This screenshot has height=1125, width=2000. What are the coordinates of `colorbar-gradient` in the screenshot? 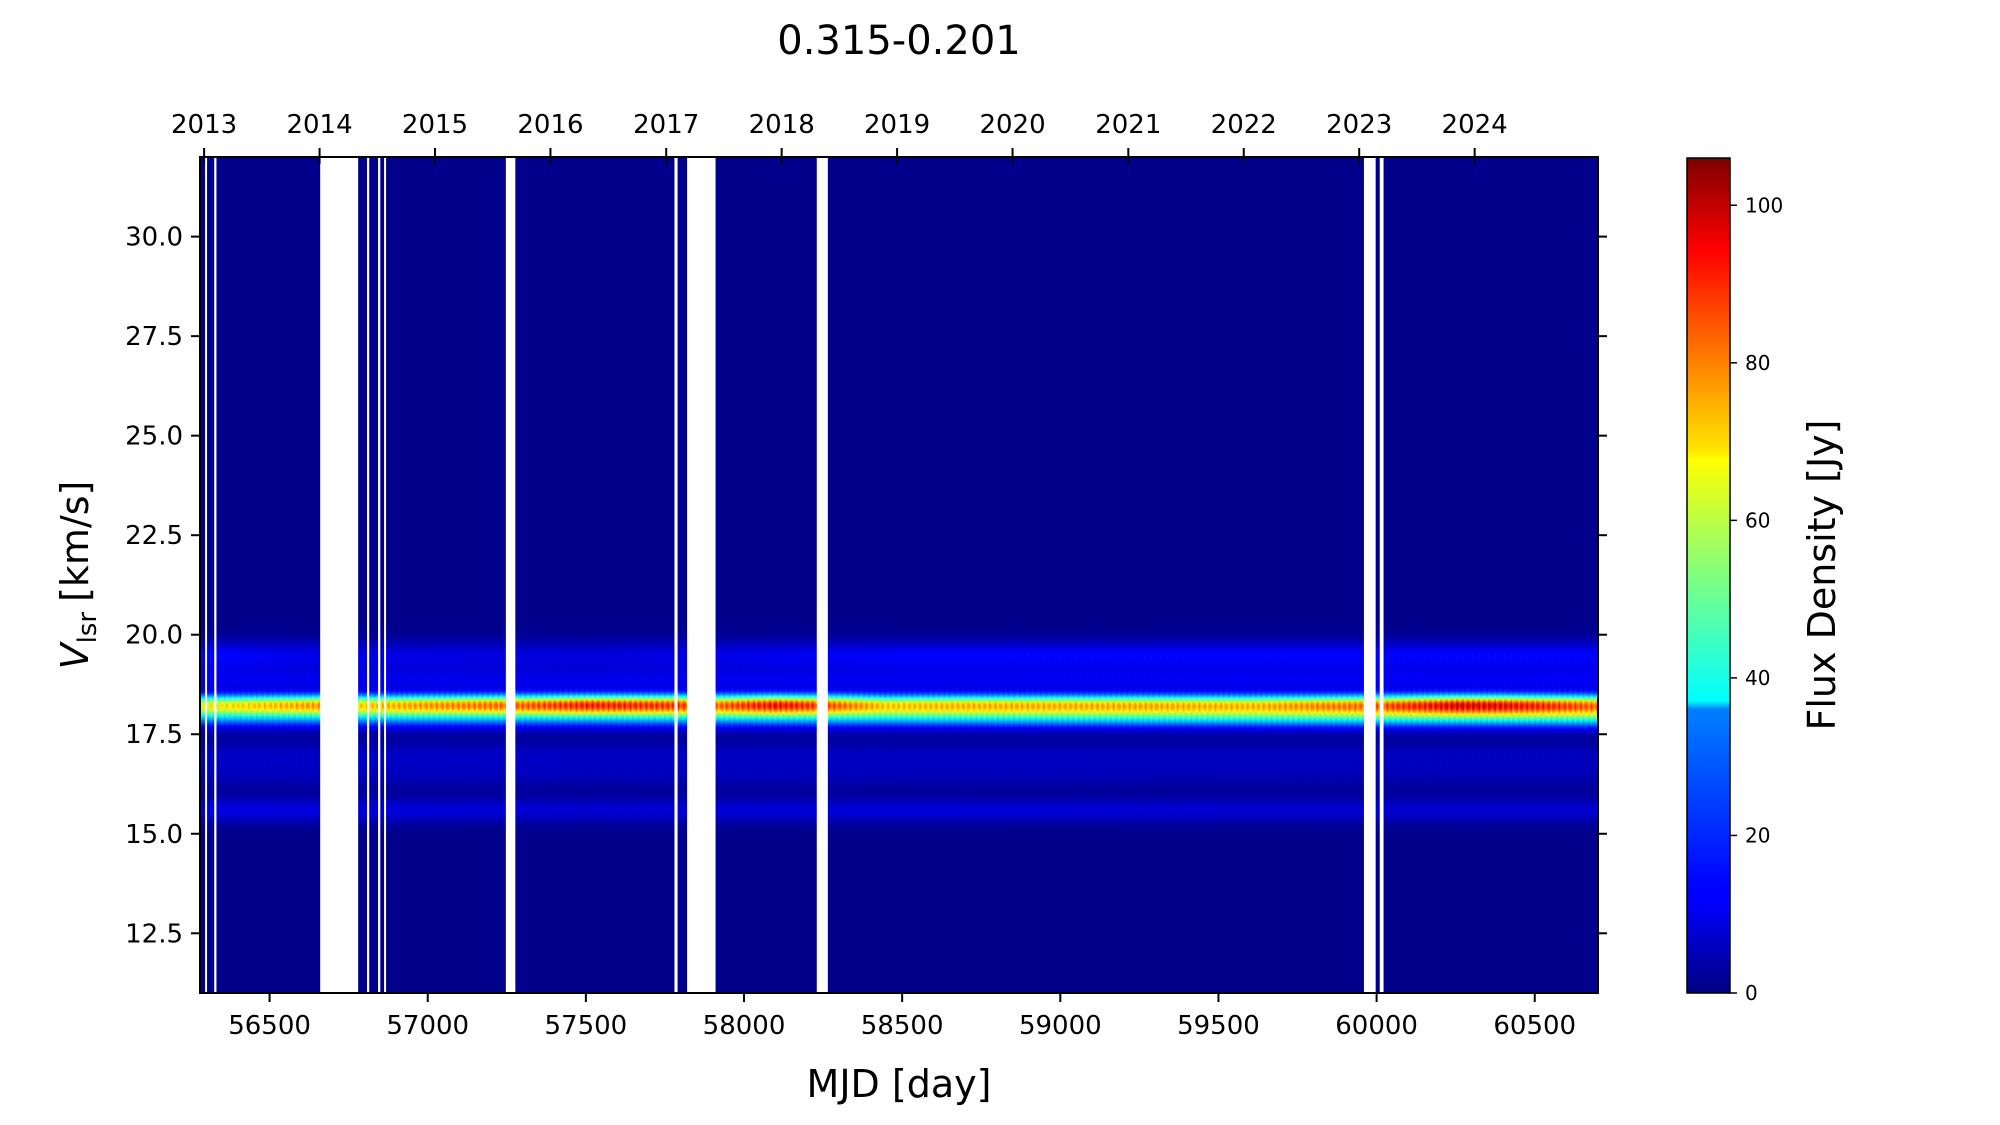 It's located at (1708, 575).